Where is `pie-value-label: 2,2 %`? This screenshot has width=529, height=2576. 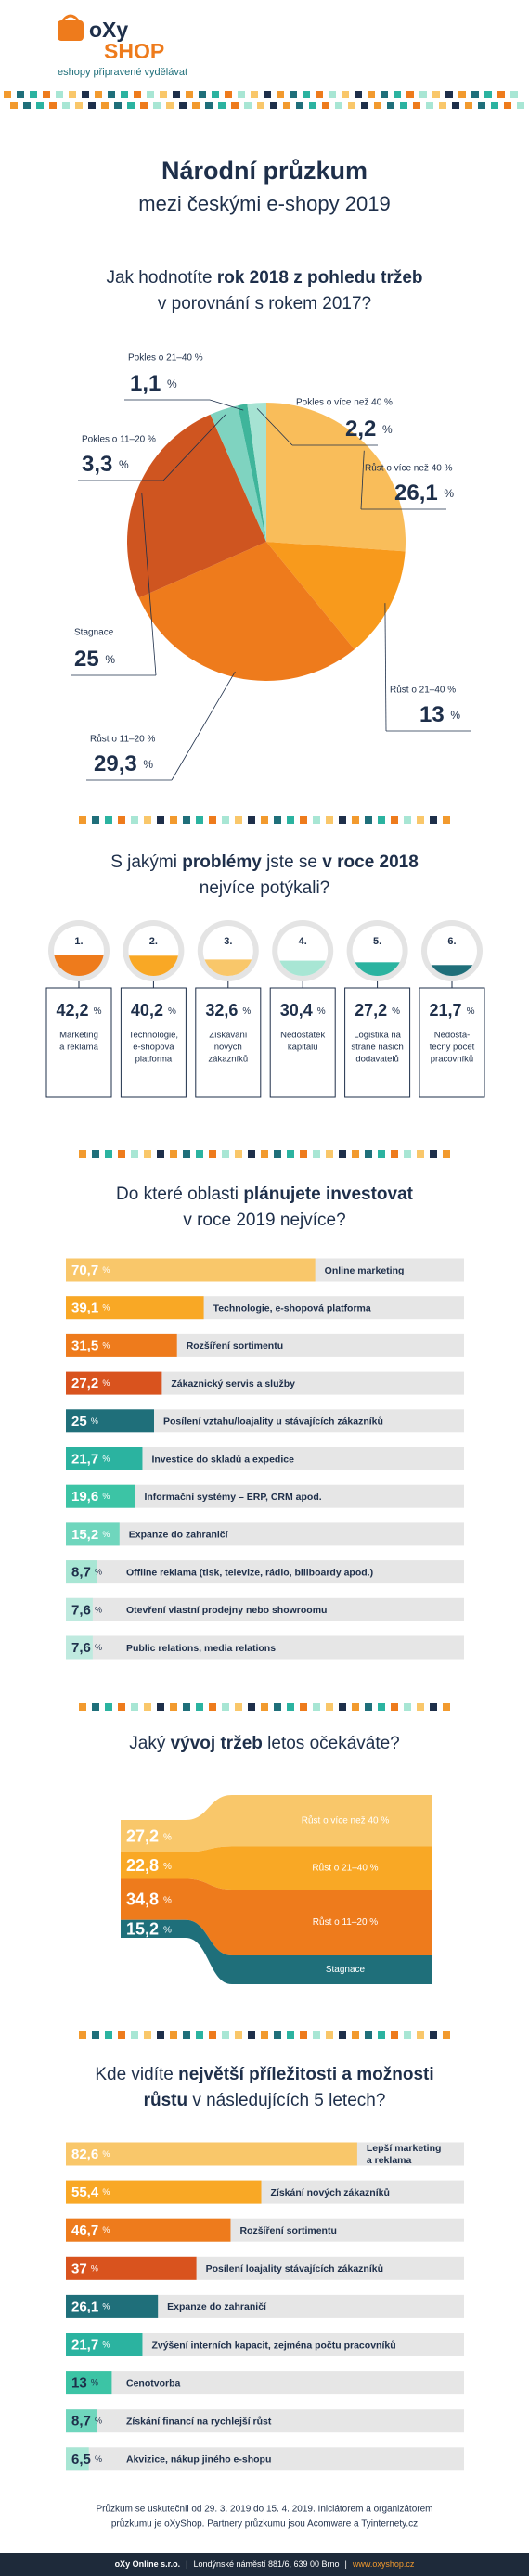
pie-value-label: 2,2 % is located at coordinates (369, 429).